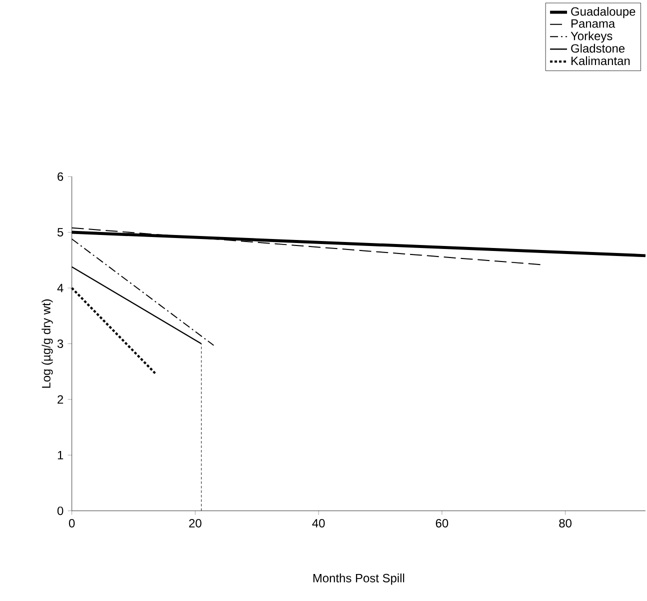 The height and width of the screenshot is (601, 647). Describe the element at coordinates (593, 24) in the screenshot. I see `legend-label: Panama` at that location.